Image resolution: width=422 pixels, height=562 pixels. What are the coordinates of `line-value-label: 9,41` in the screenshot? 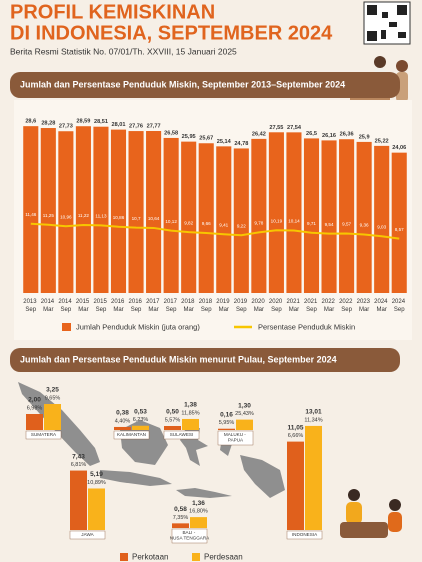 It's located at (223, 224).